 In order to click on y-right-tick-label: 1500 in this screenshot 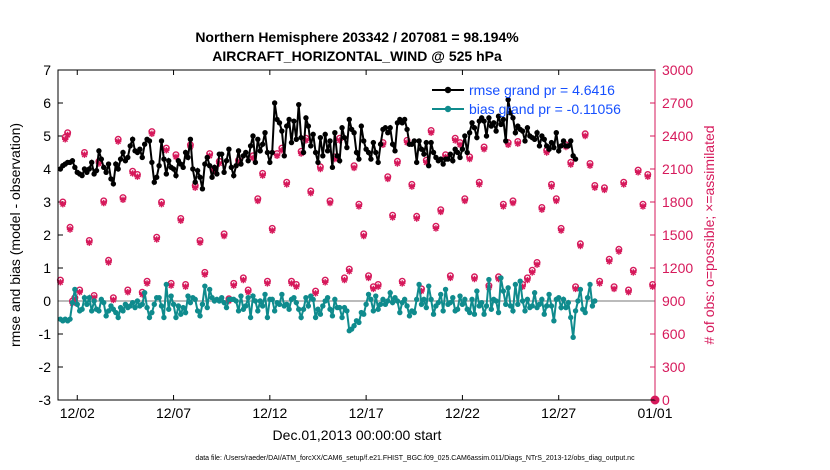, I will do `click(677, 235)`.